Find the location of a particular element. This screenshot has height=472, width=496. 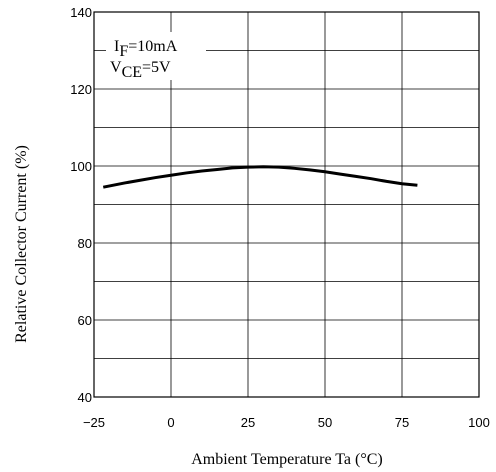

annotation-background is located at coordinates (156, 56).